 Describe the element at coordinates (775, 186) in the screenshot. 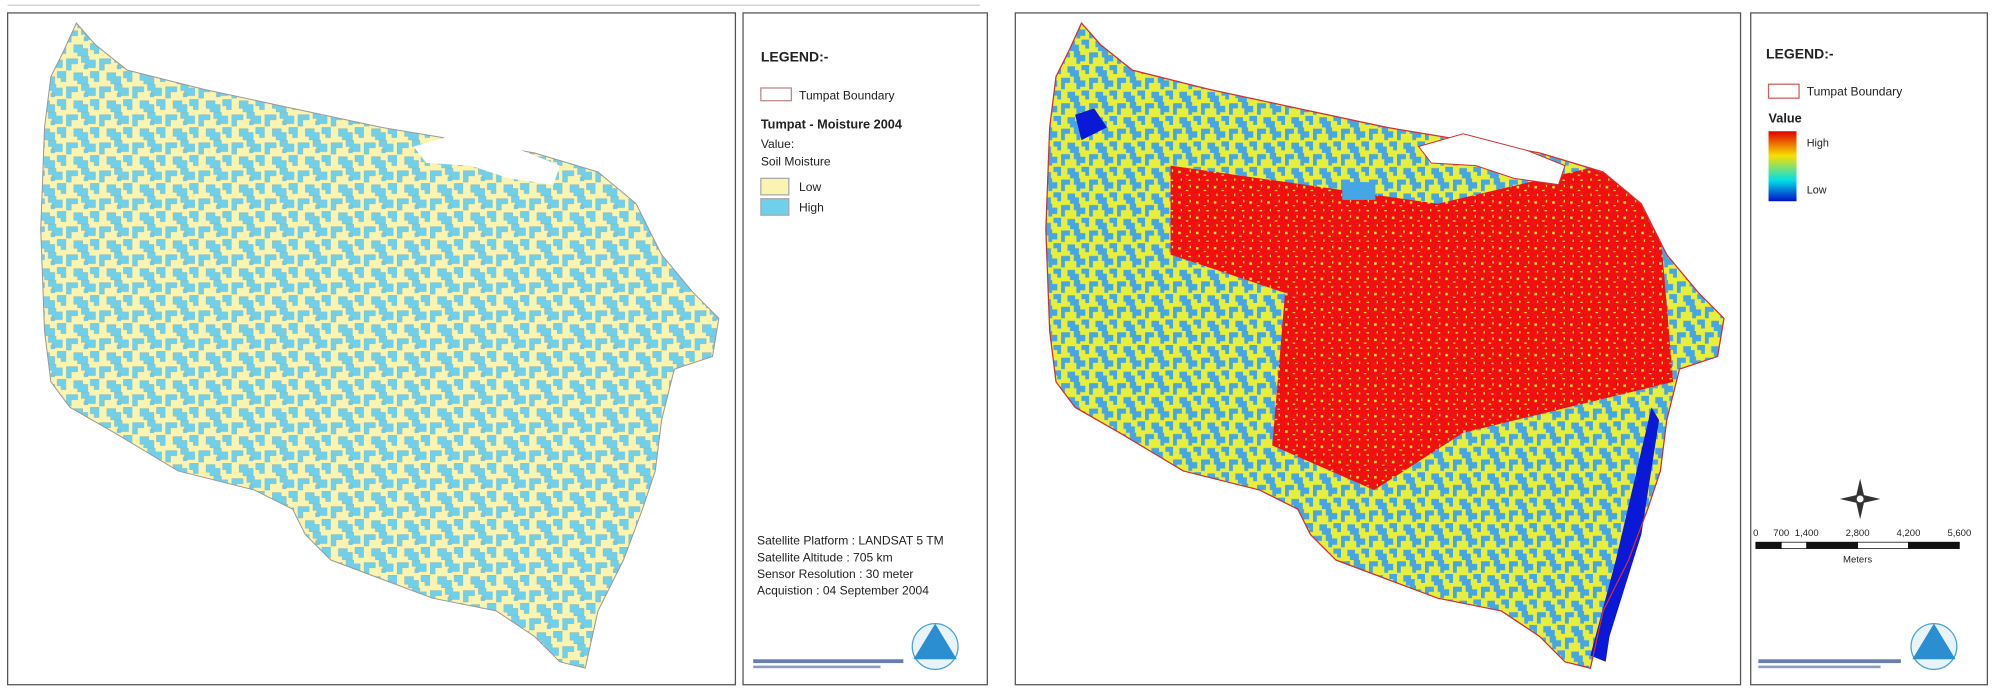

I see `low-swatch` at that location.